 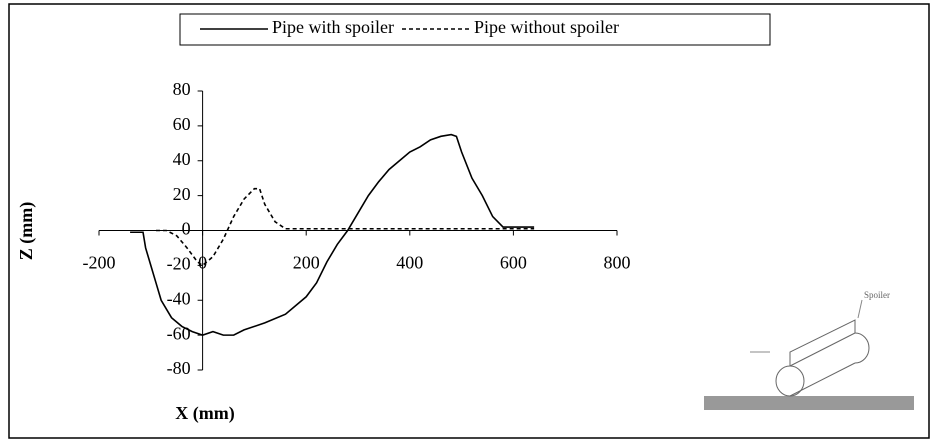 What do you see at coordinates (202, 263) in the screenshot?
I see `x-tick-label: 0` at bounding box center [202, 263].